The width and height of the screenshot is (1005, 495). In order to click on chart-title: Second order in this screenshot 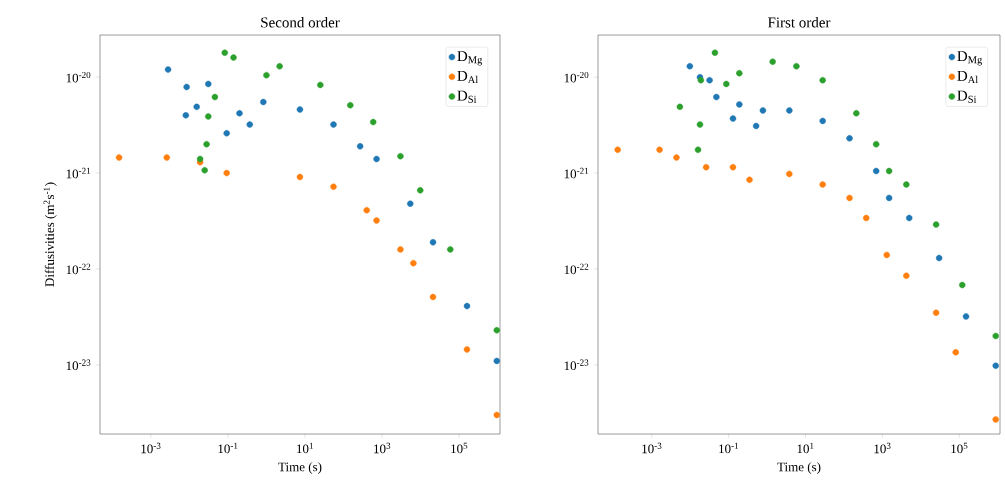, I will do `click(300, 22)`.